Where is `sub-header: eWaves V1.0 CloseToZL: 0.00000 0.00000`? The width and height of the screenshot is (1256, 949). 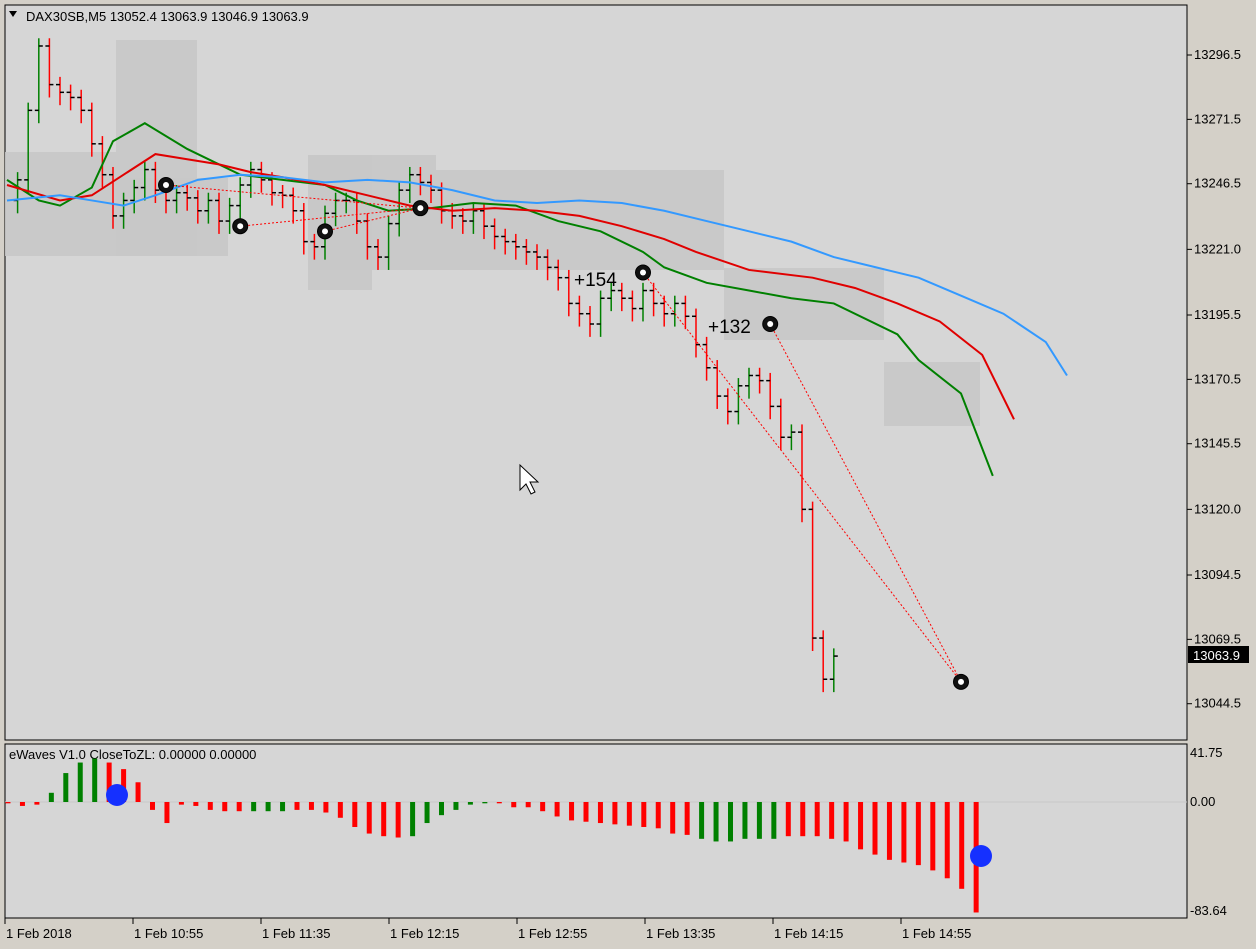
sub-header: eWaves V1.0 CloseToZL: 0.00000 0.00000 is located at coordinates (132, 754).